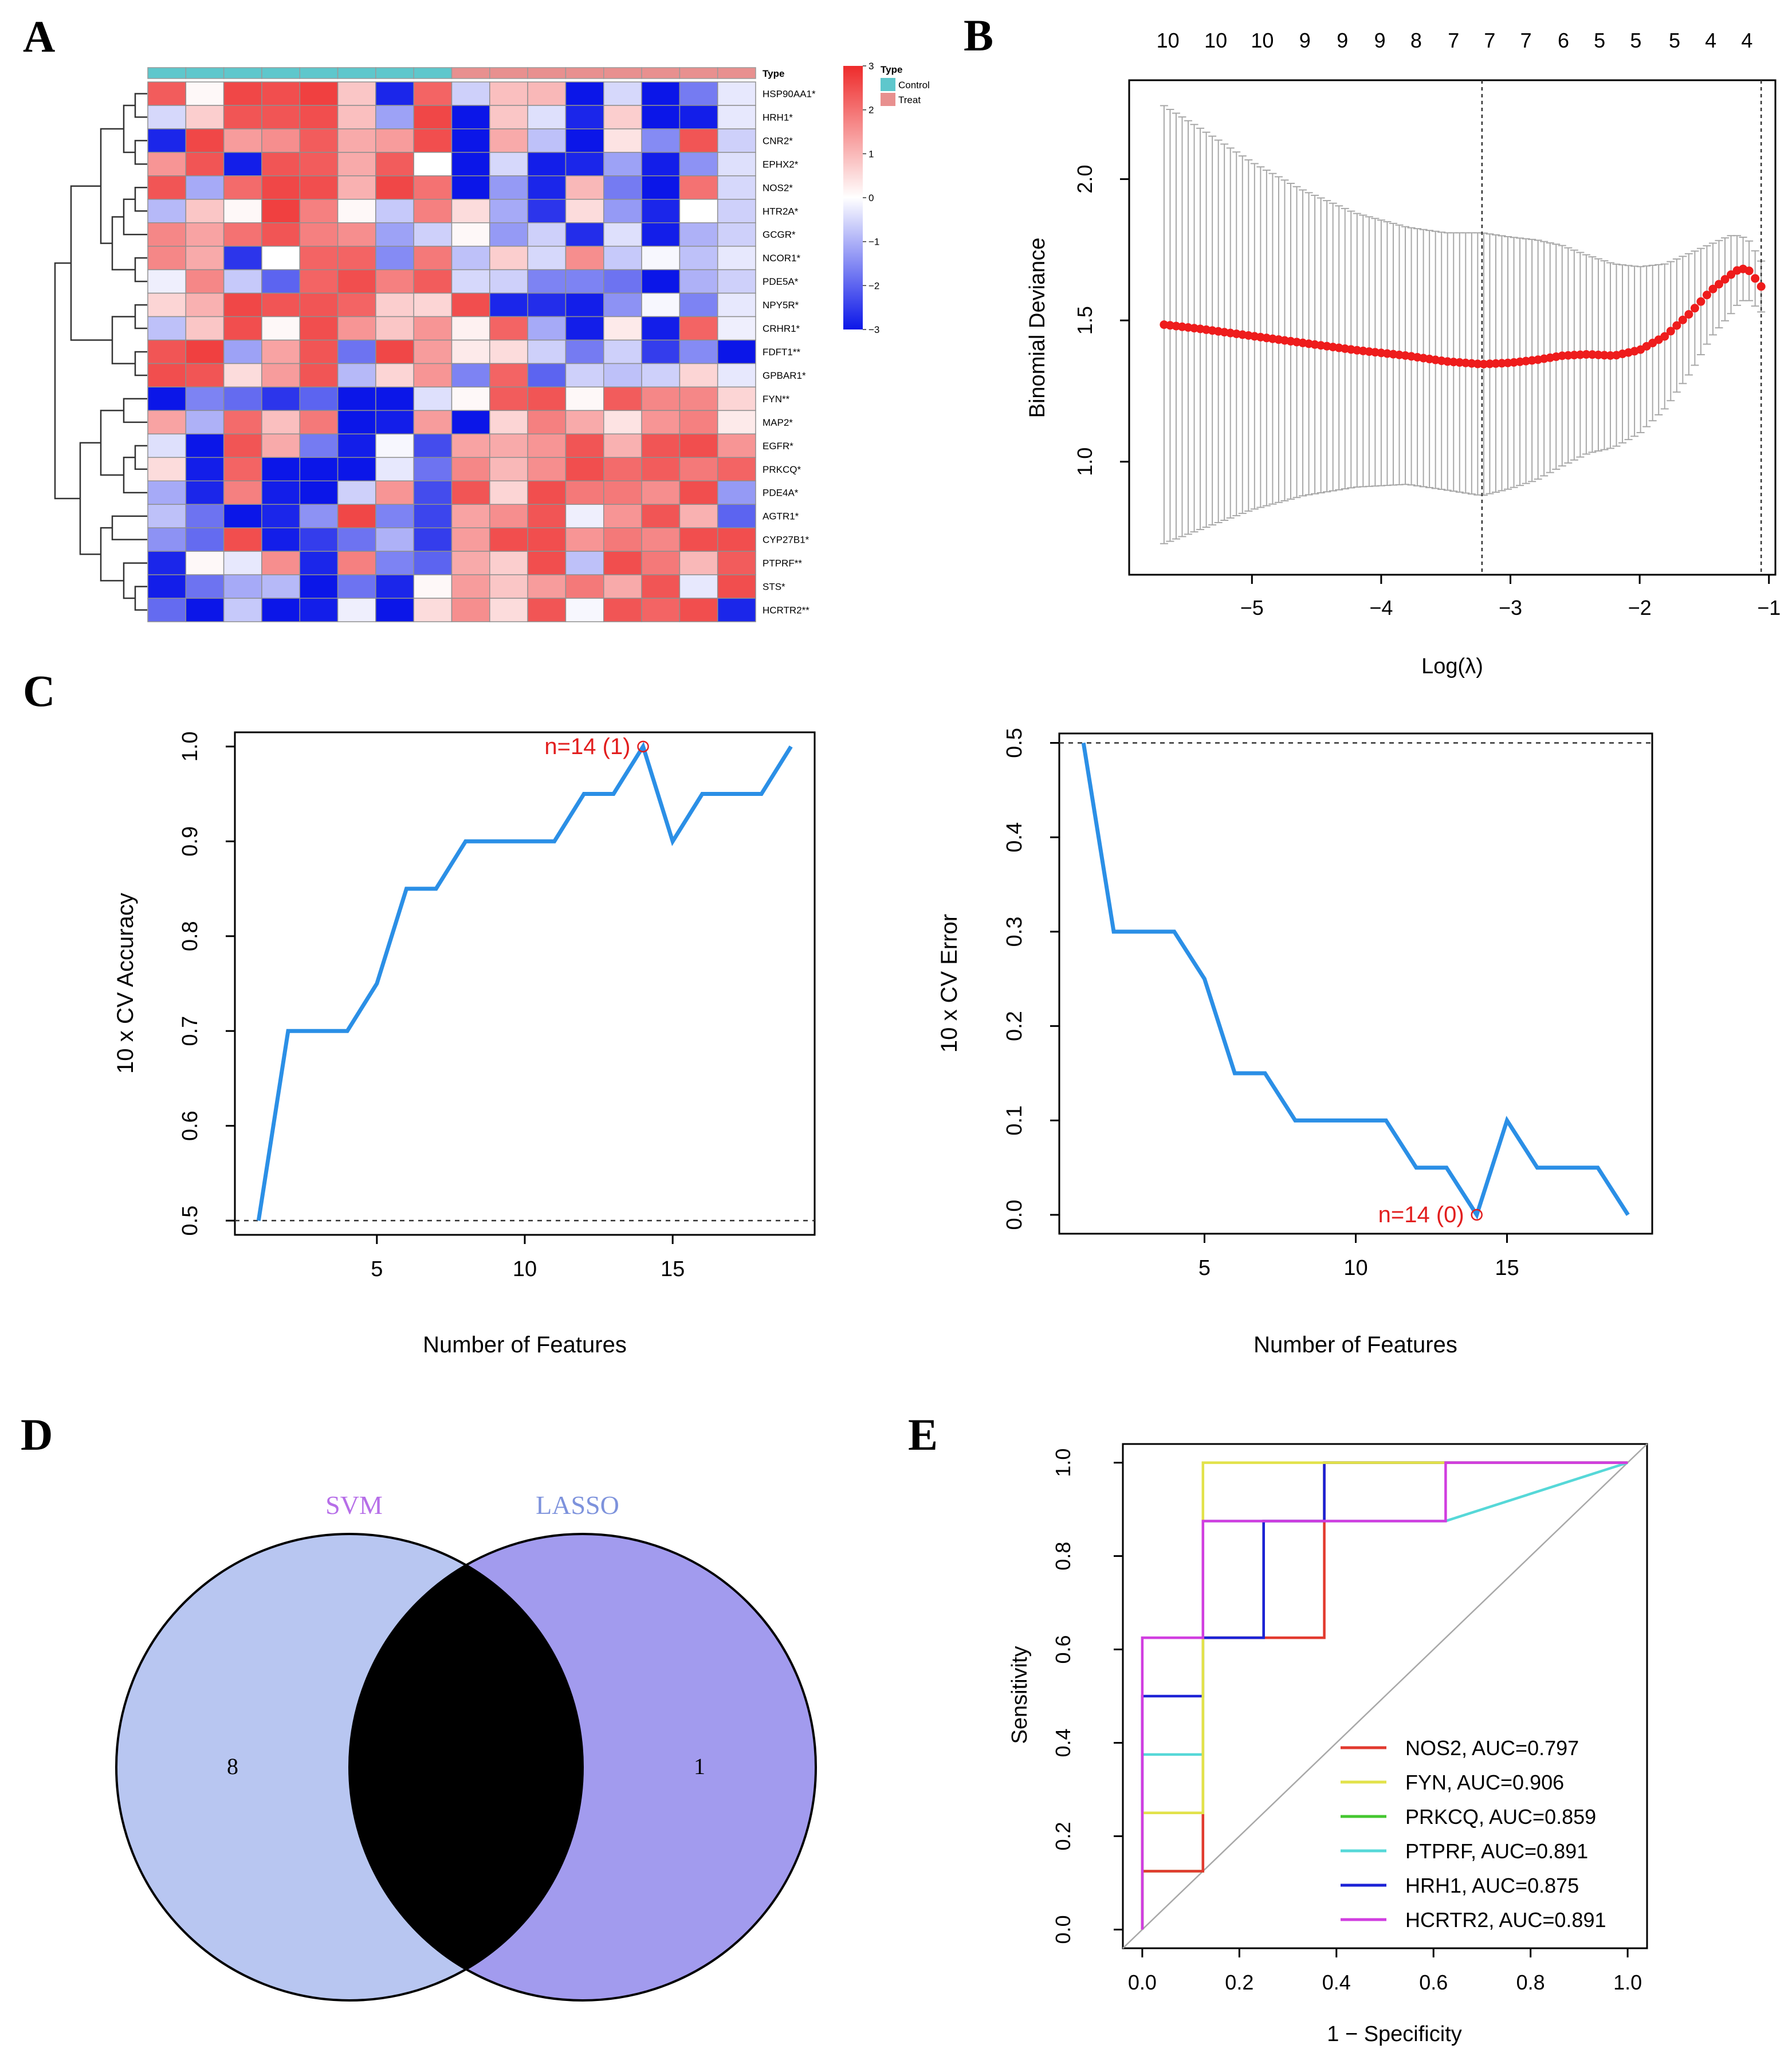  I want to click on lasso-plot-frame, so click(1452, 327).